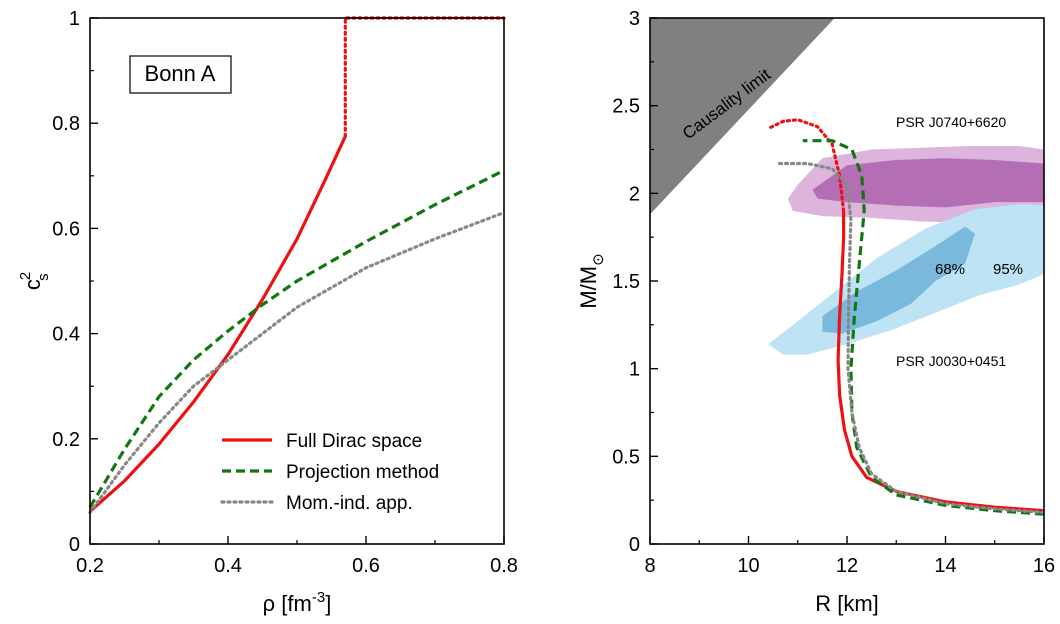 The image size is (1060, 624). I want to click on panel-label: Bonn A, so click(180, 73).